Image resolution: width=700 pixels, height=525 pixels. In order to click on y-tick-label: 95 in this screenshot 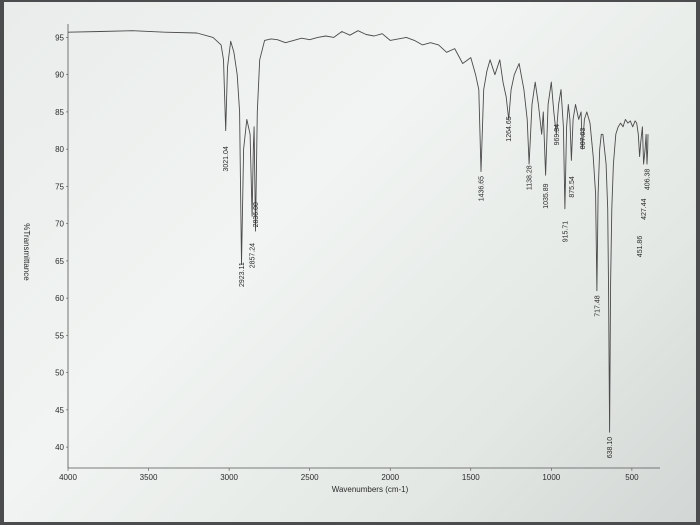, I will do `click(59, 37)`.